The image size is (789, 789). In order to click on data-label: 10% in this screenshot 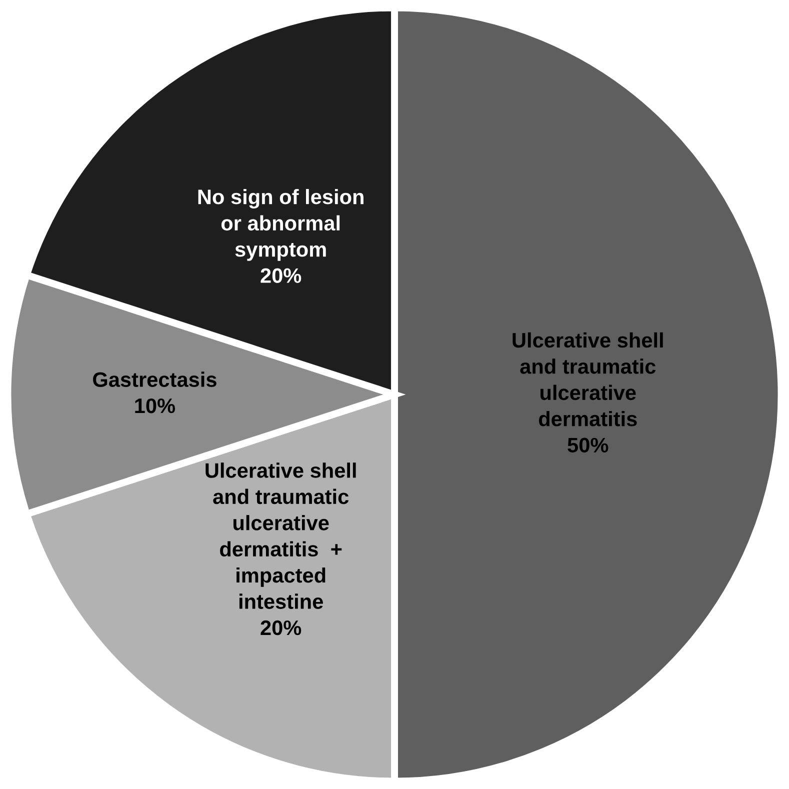, I will do `click(155, 406)`.